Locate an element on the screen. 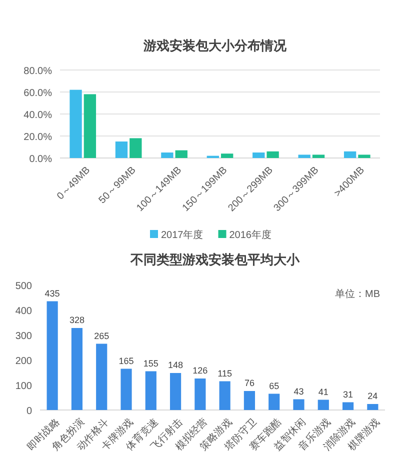 Image resolution: width=400 pixels, height=469 pixels. data-label: 24 is located at coordinates (373, 396).